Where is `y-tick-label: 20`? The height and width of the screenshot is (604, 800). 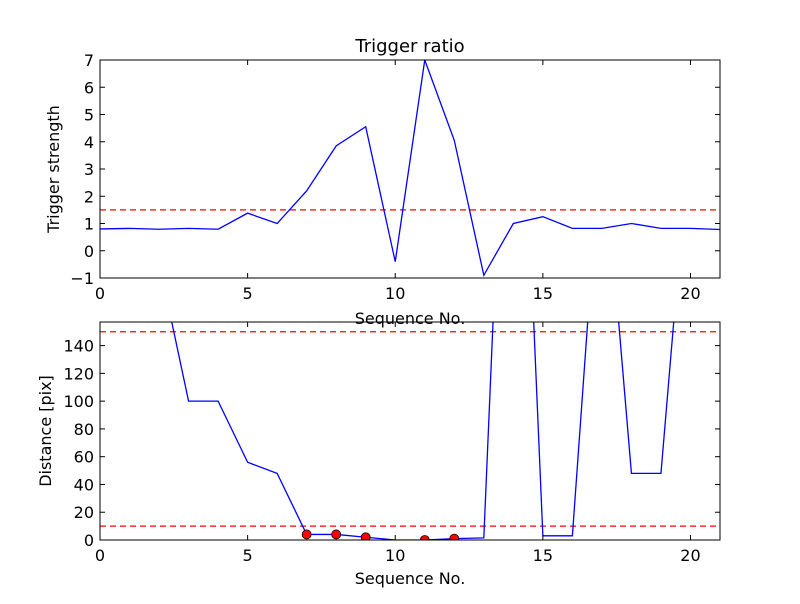
y-tick-label: 20 is located at coordinates (84, 512).